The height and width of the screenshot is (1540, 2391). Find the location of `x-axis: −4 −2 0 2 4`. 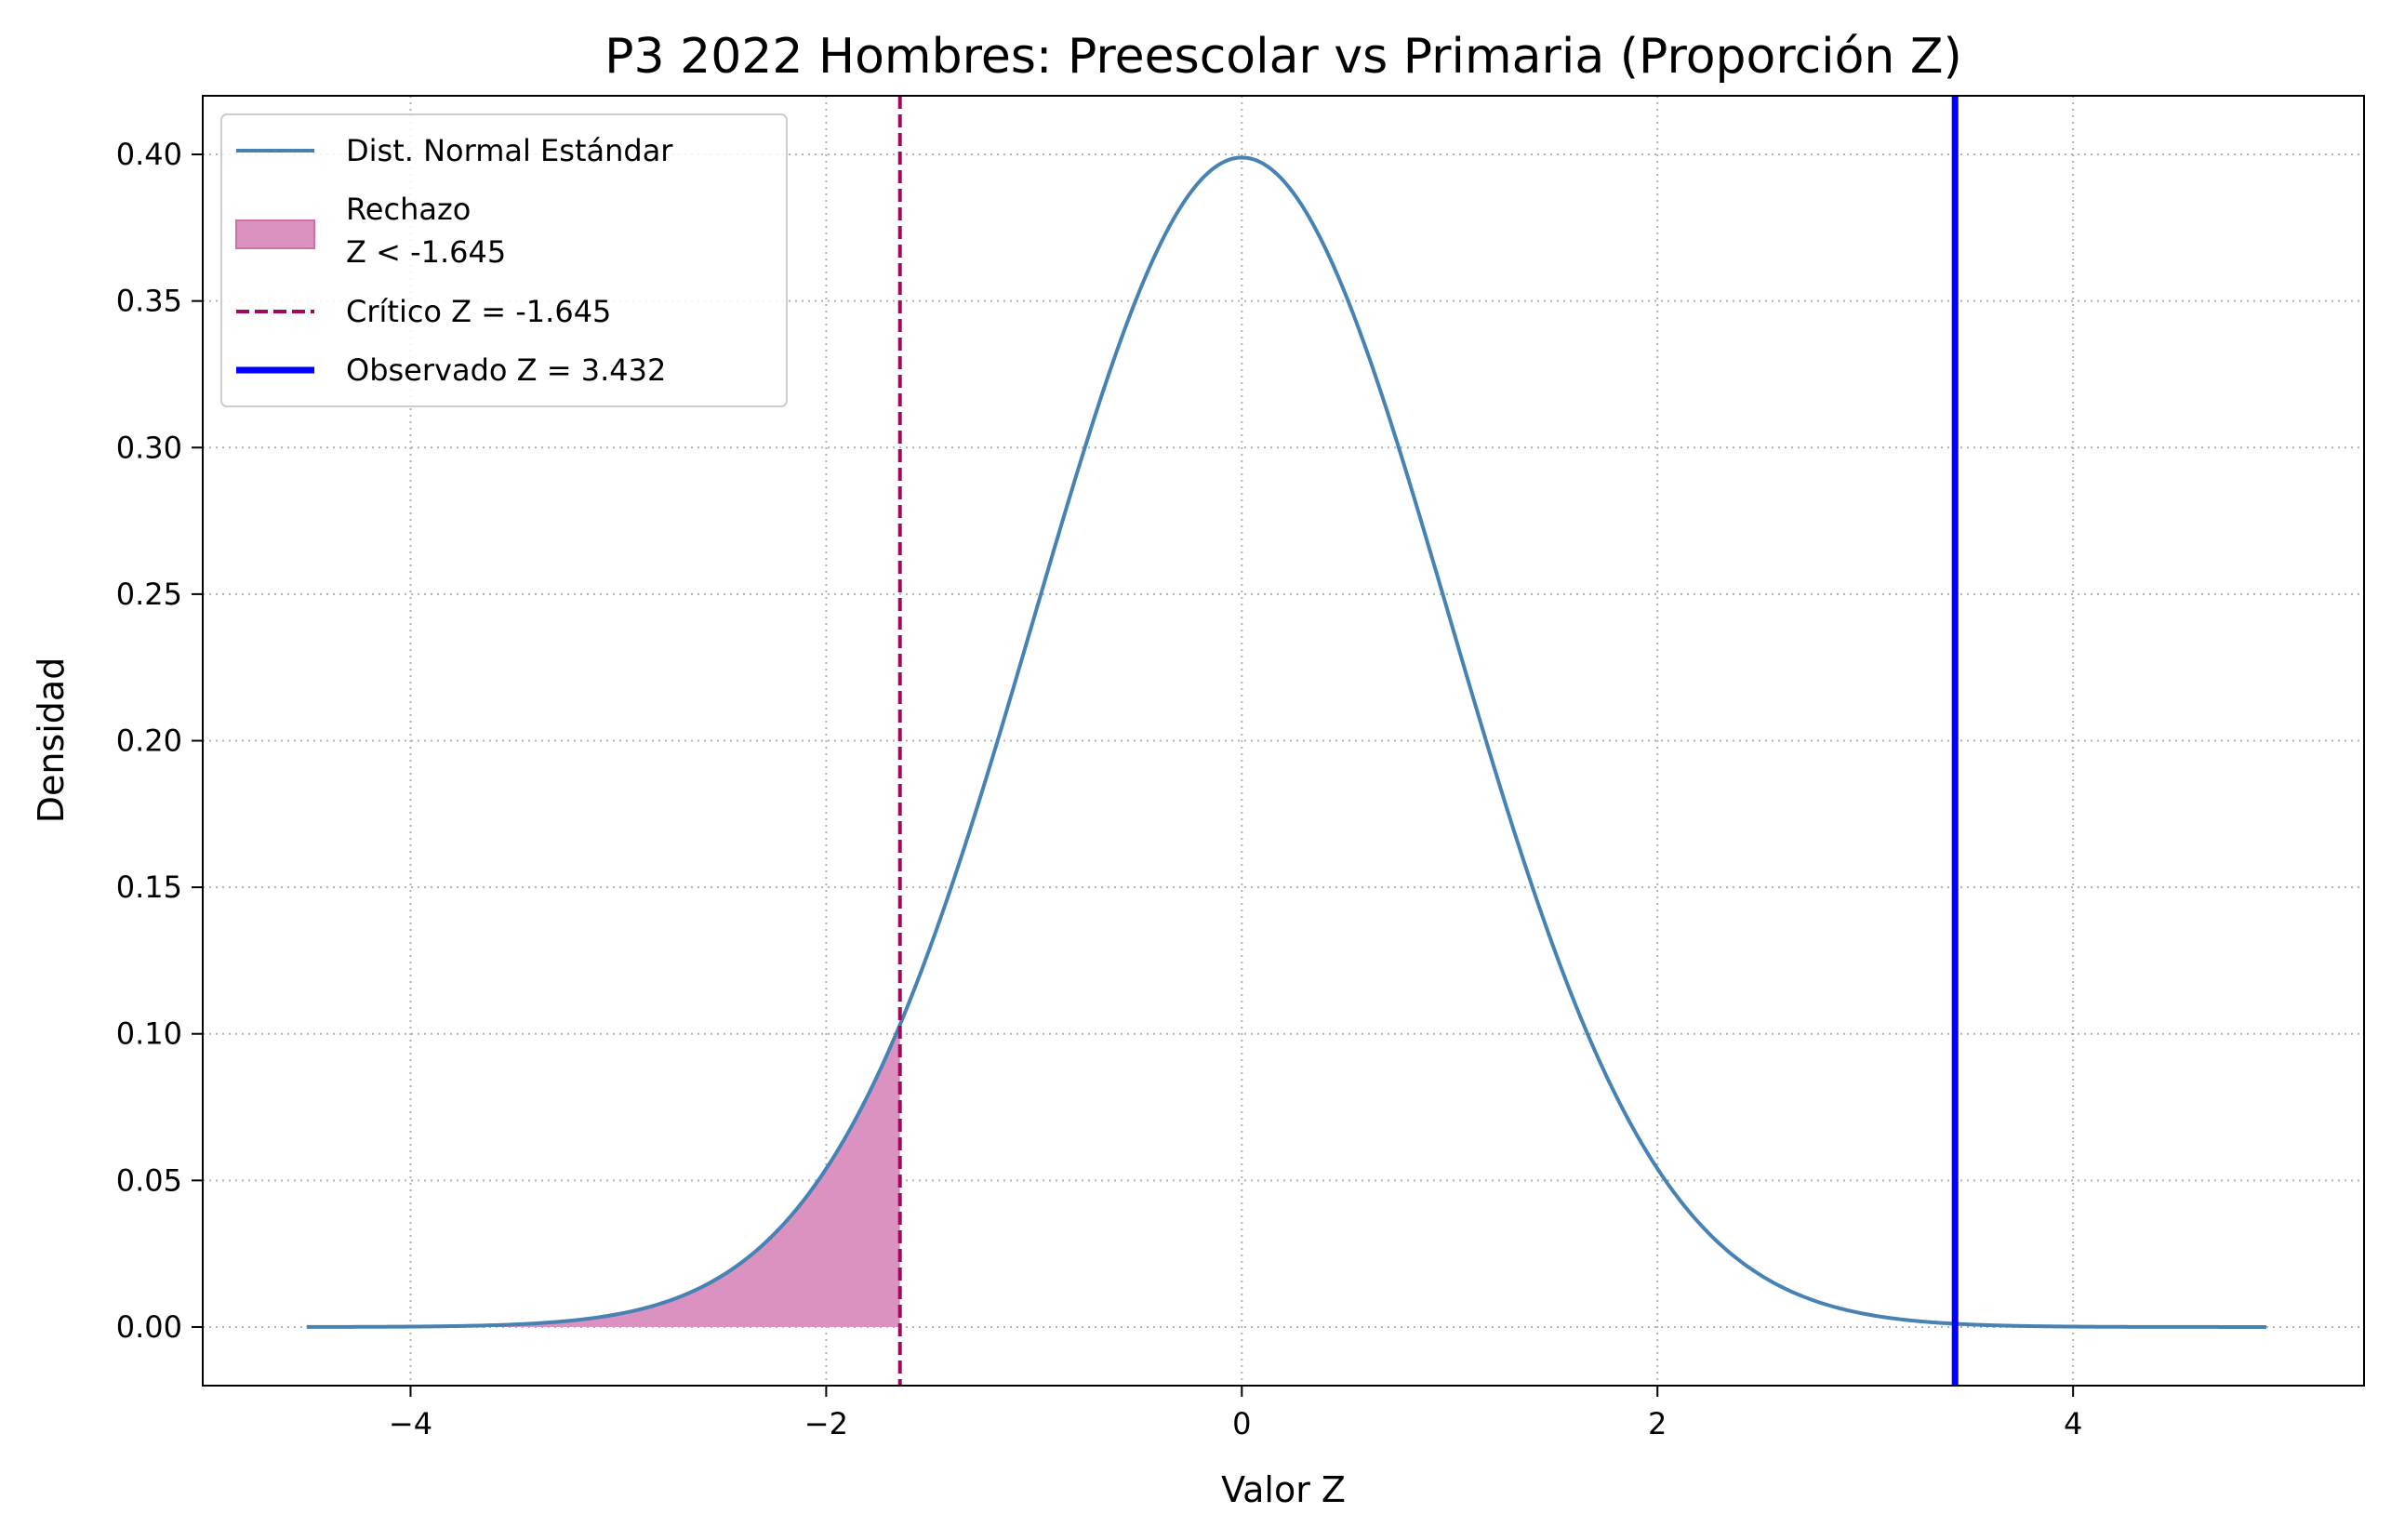

x-axis: −4 −2 0 2 4 is located at coordinates (1235, 1413).